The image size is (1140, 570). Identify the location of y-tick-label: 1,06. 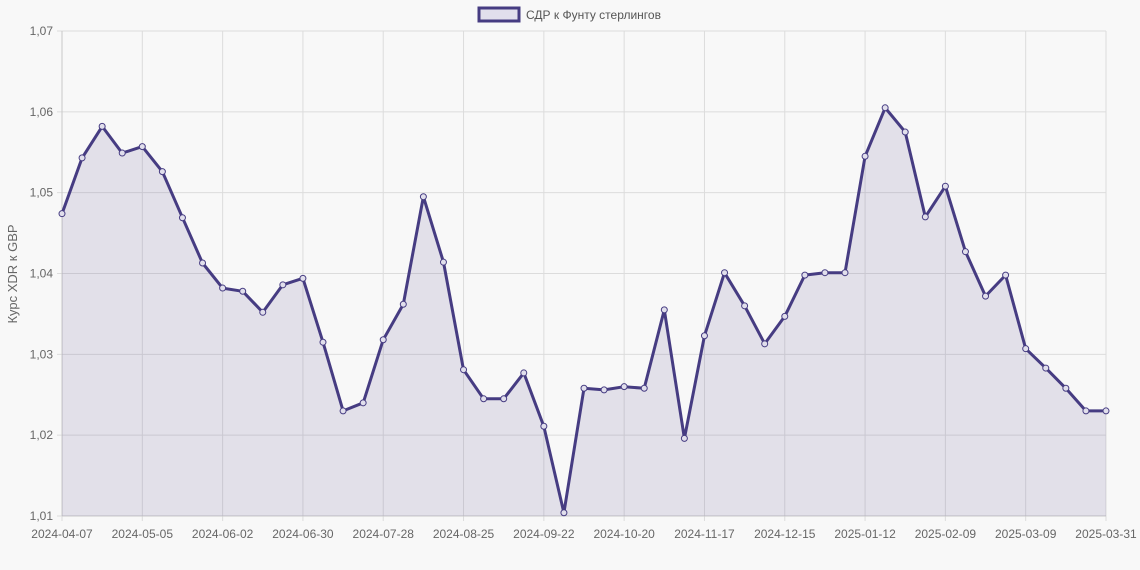
(42, 112).